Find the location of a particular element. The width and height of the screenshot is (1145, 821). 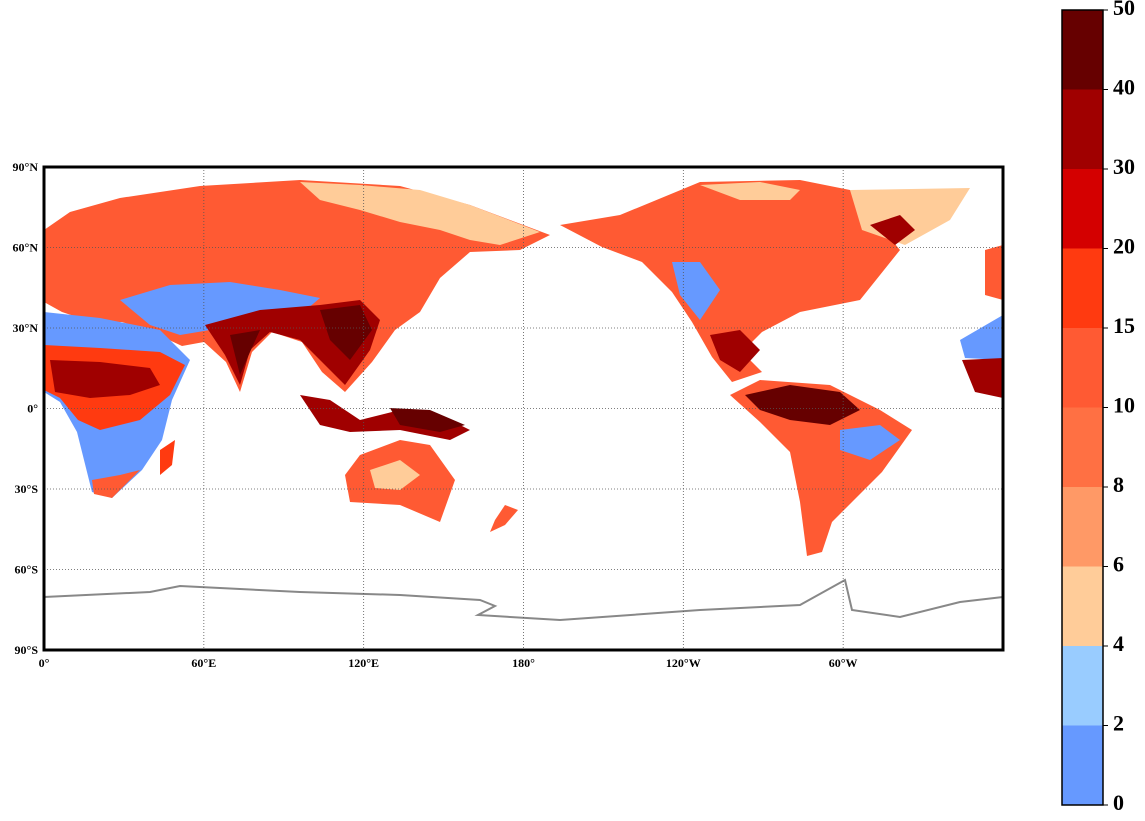

x-tick-label: 0° is located at coordinates (44, 663).